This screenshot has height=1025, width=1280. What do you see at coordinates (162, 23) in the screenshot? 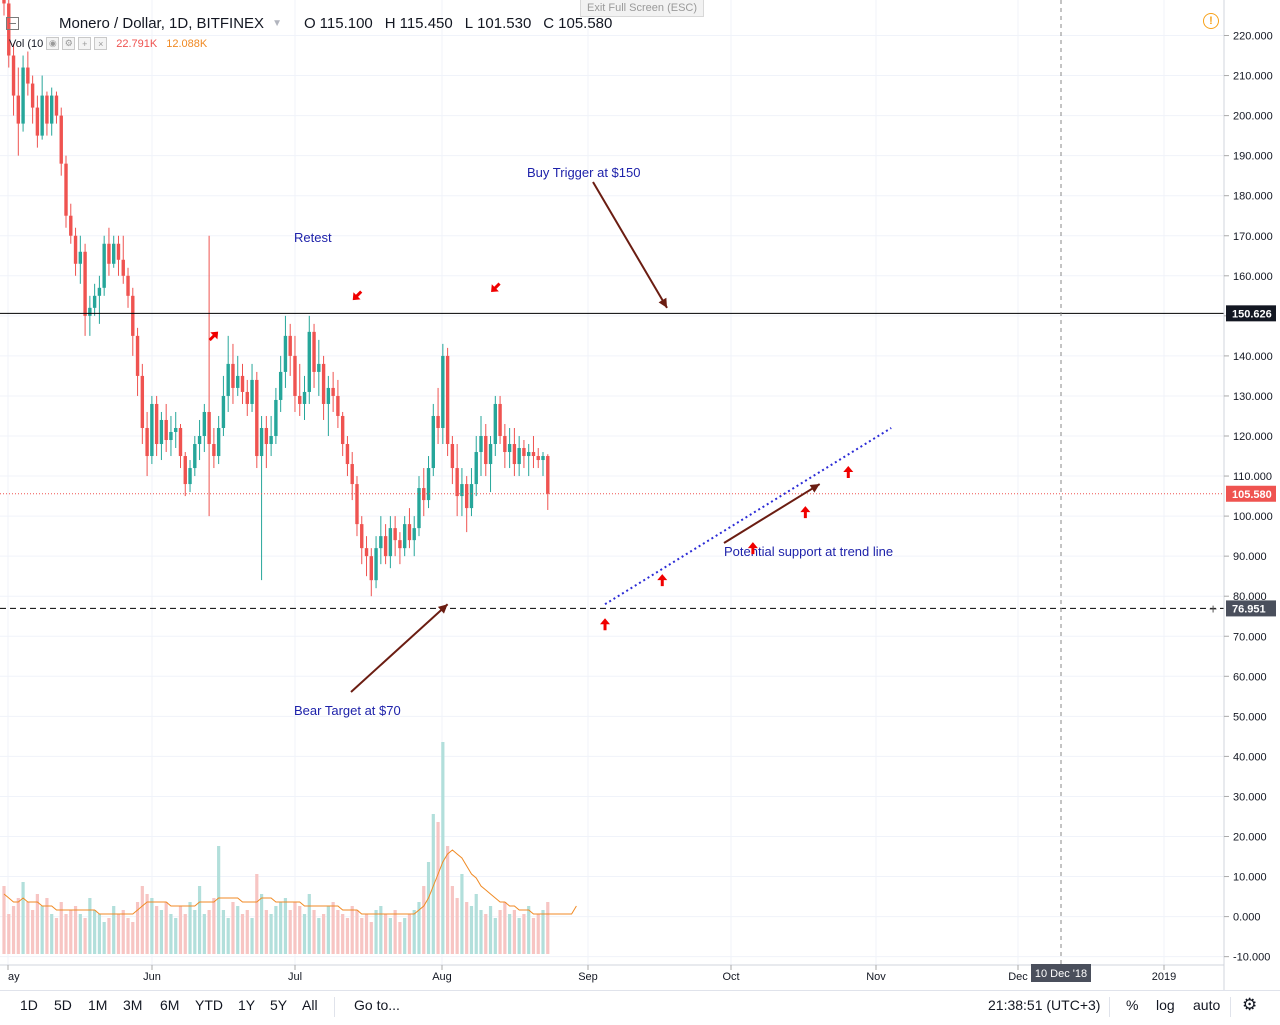
I see `symbol-title: Monero / Dollar, 1D, BITFINEX` at bounding box center [162, 23].